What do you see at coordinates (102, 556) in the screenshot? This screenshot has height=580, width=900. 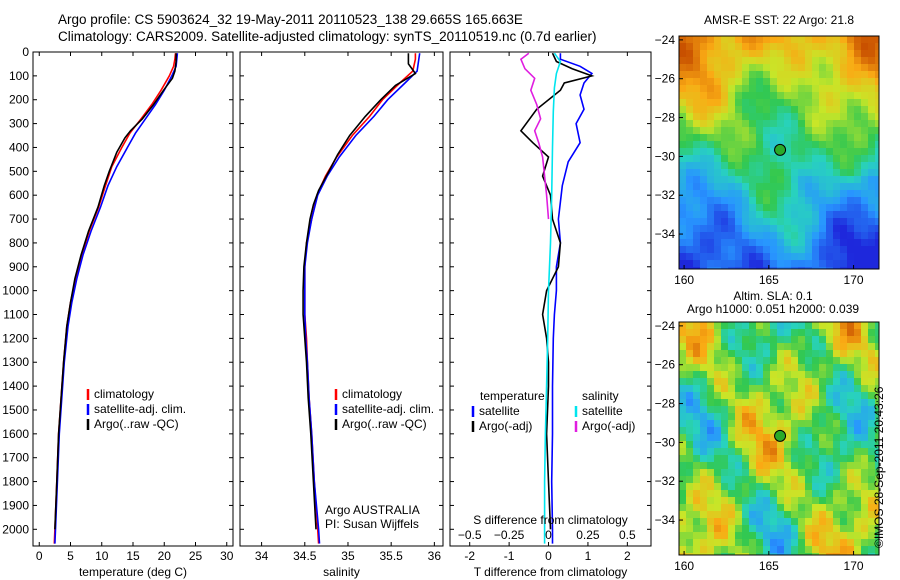 I see `temperature-xtick-label: 10` at bounding box center [102, 556].